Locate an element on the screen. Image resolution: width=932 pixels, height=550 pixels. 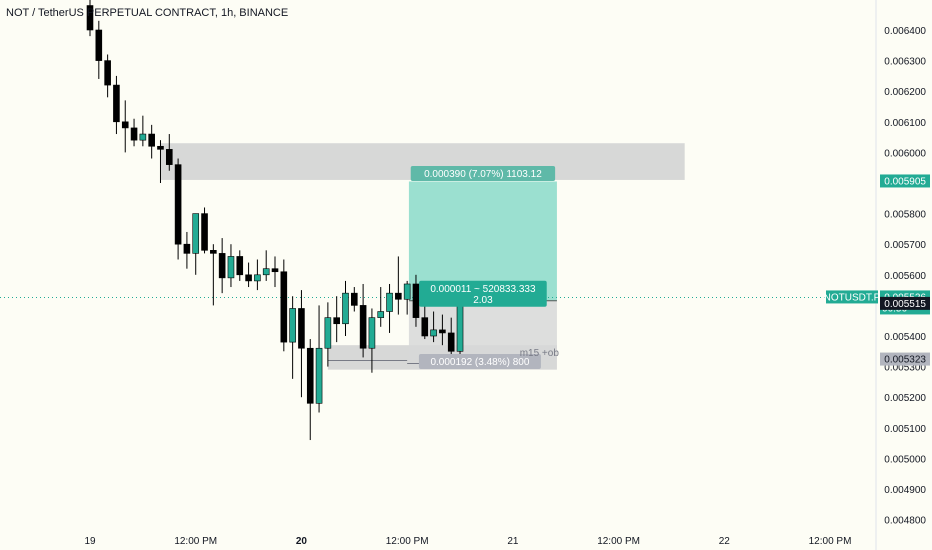
x-tick-label: 22 is located at coordinates (725, 541).